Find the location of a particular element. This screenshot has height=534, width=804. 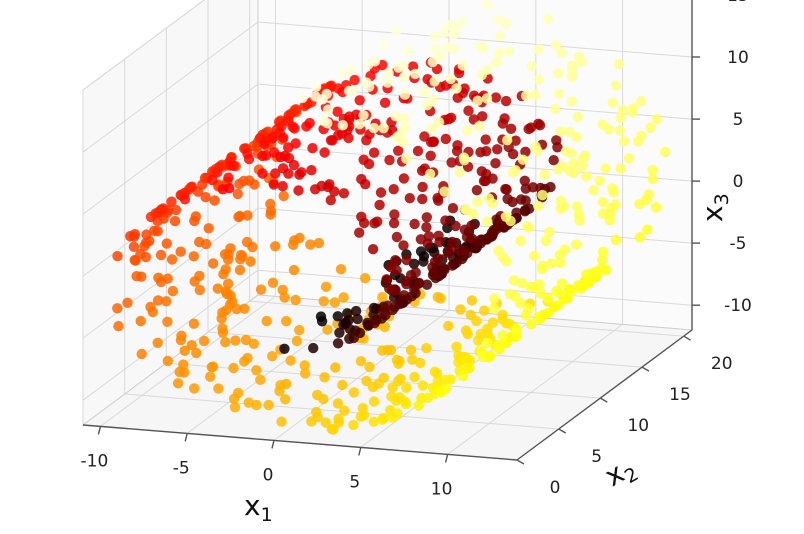

x3-gridline is located at coordinates (475, 287).